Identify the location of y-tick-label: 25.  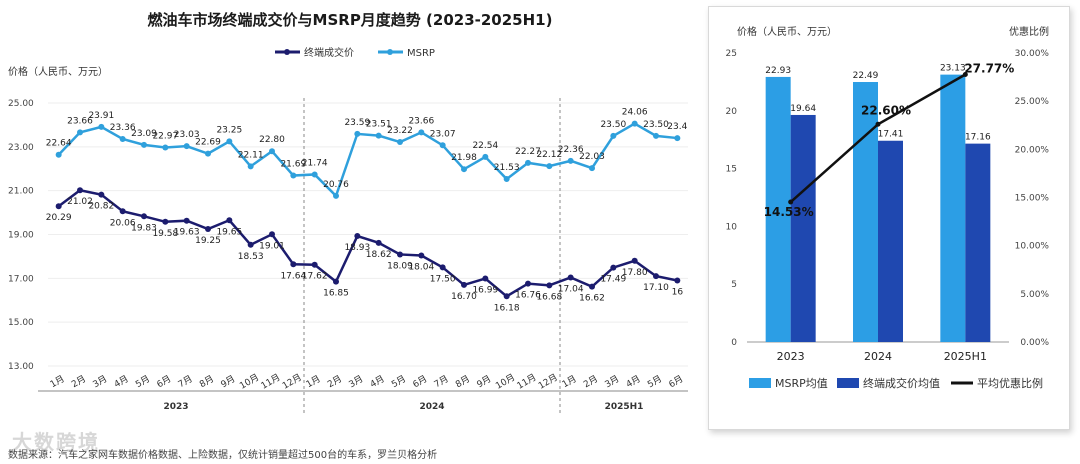
(731, 54).